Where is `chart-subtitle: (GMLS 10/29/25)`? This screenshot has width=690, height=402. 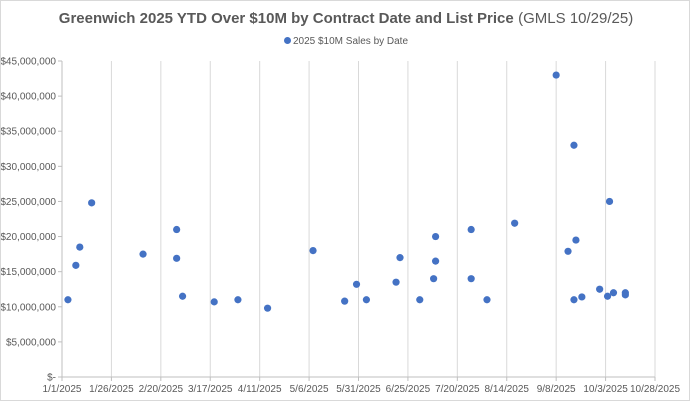 chart-subtitle: (GMLS 10/29/25) is located at coordinates (576, 18).